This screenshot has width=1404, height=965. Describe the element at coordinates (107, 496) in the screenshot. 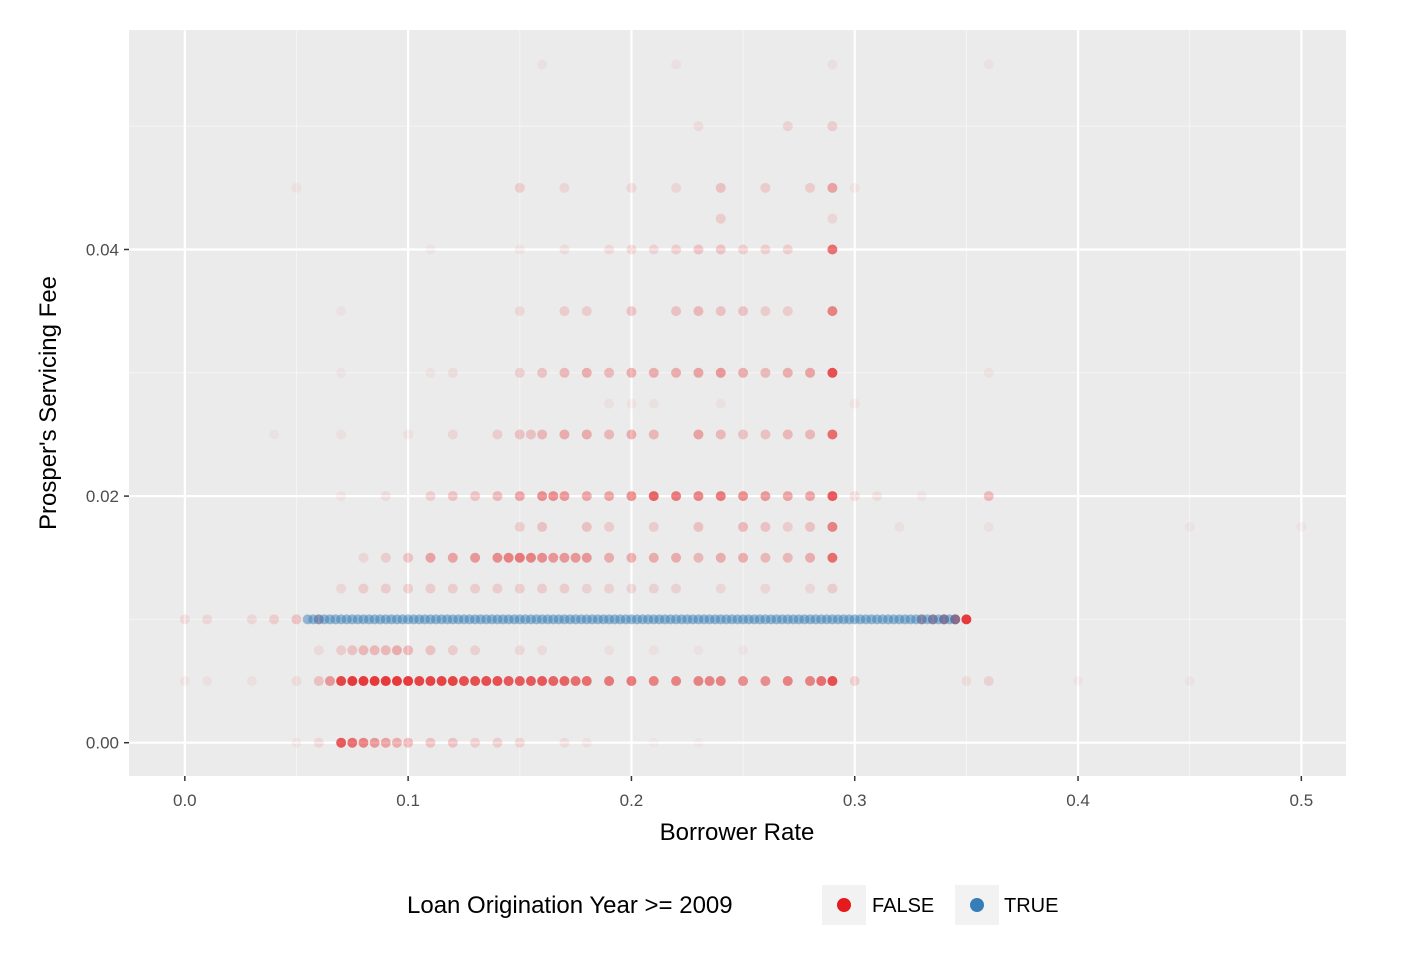

I see `y-axis: 0.00 0.02 0.04` at that location.